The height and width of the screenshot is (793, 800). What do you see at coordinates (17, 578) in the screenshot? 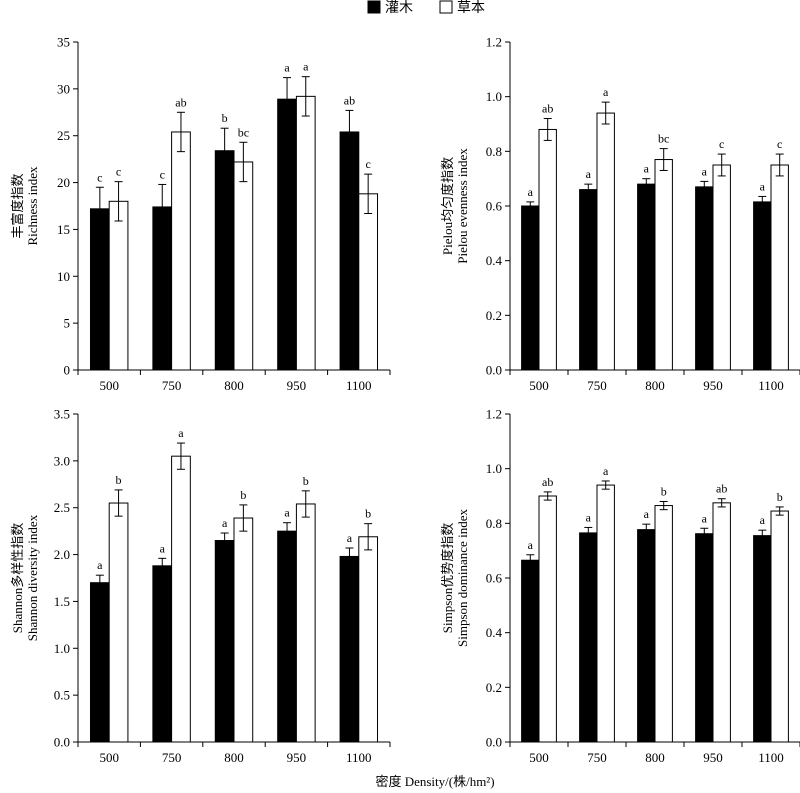
I see `y-axis-label-cn: Shannon多样性指数` at bounding box center [17, 578].